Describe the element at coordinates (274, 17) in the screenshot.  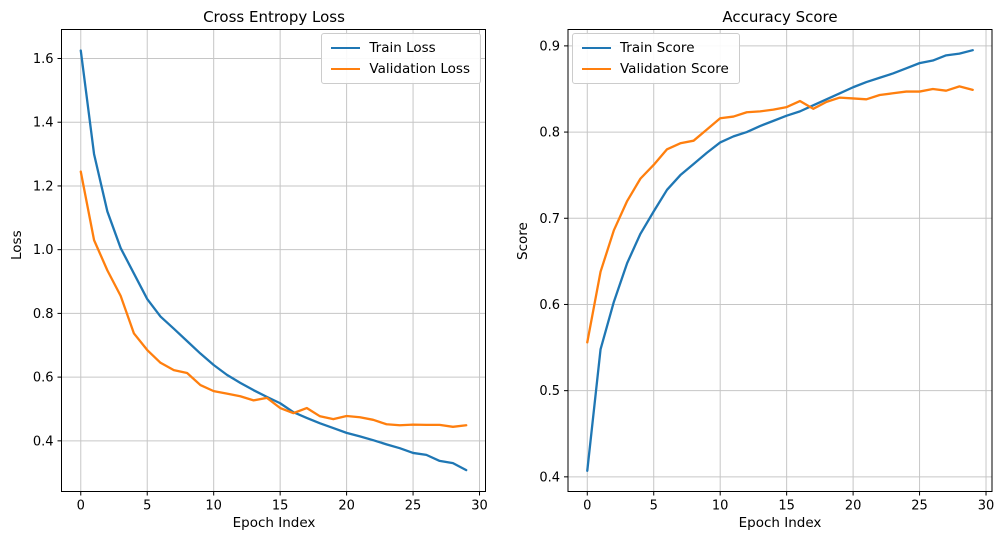
I see `loss-plot-title: Cross Entropy Loss` at that location.